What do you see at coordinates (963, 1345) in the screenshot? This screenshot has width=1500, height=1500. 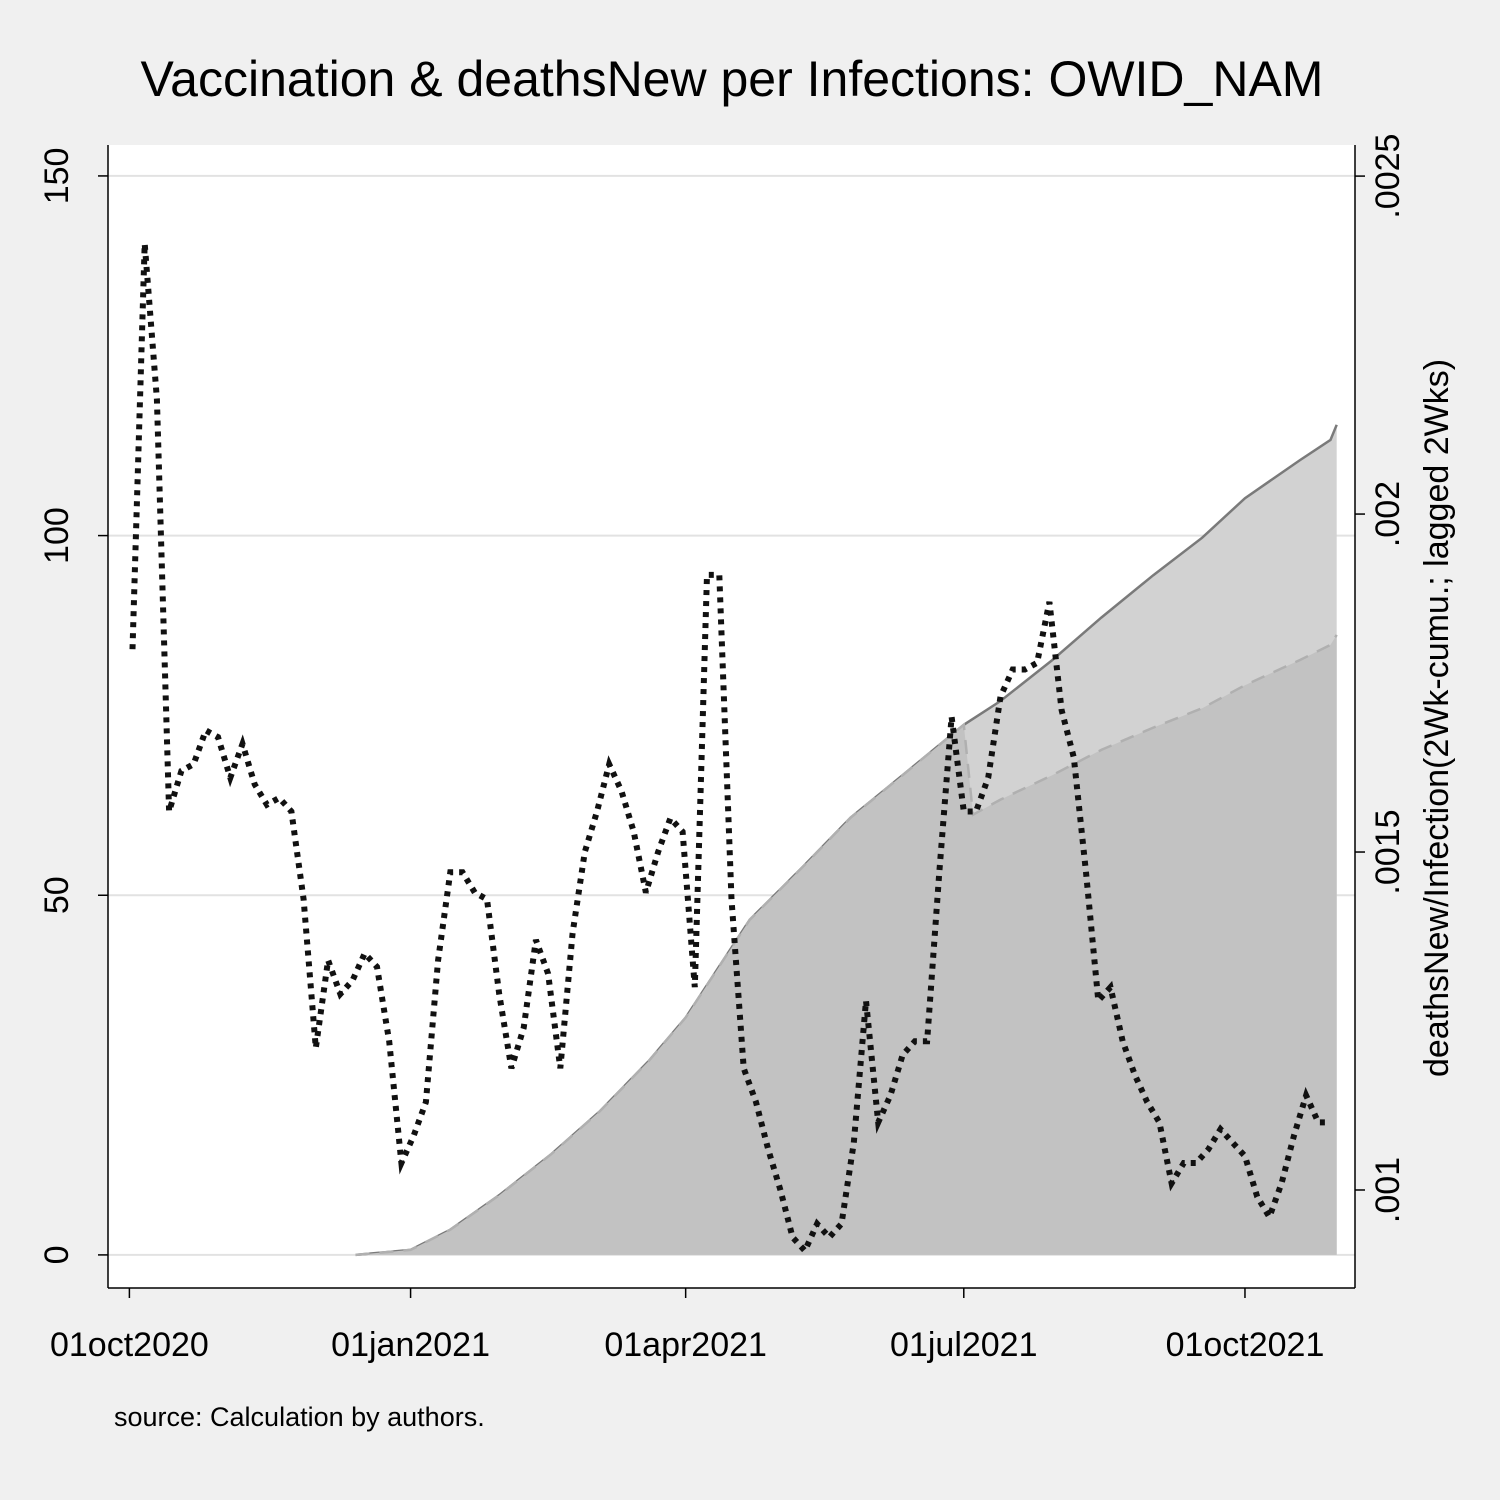 I see `x-tick-label: 01jul2021` at bounding box center [963, 1345].